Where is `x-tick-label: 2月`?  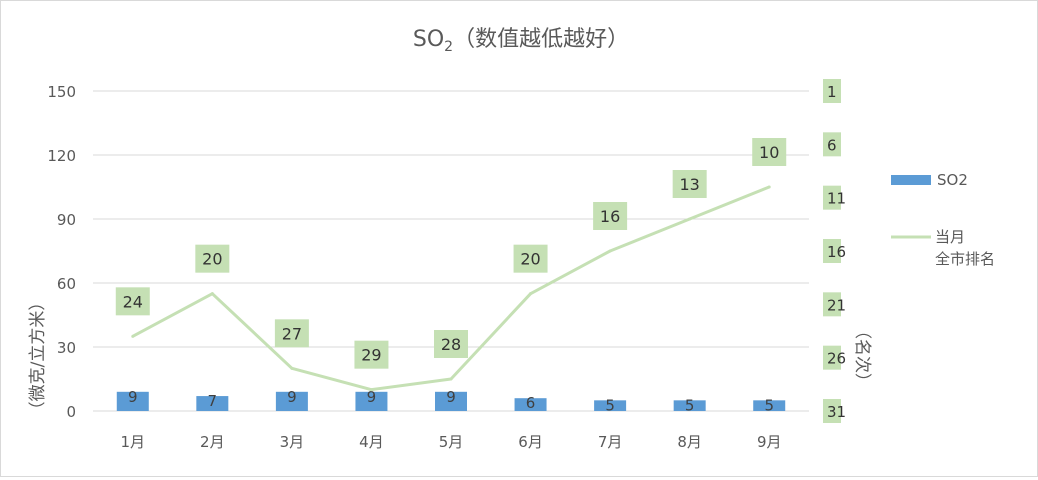 x-tick-label: 2月 is located at coordinates (212, 442).